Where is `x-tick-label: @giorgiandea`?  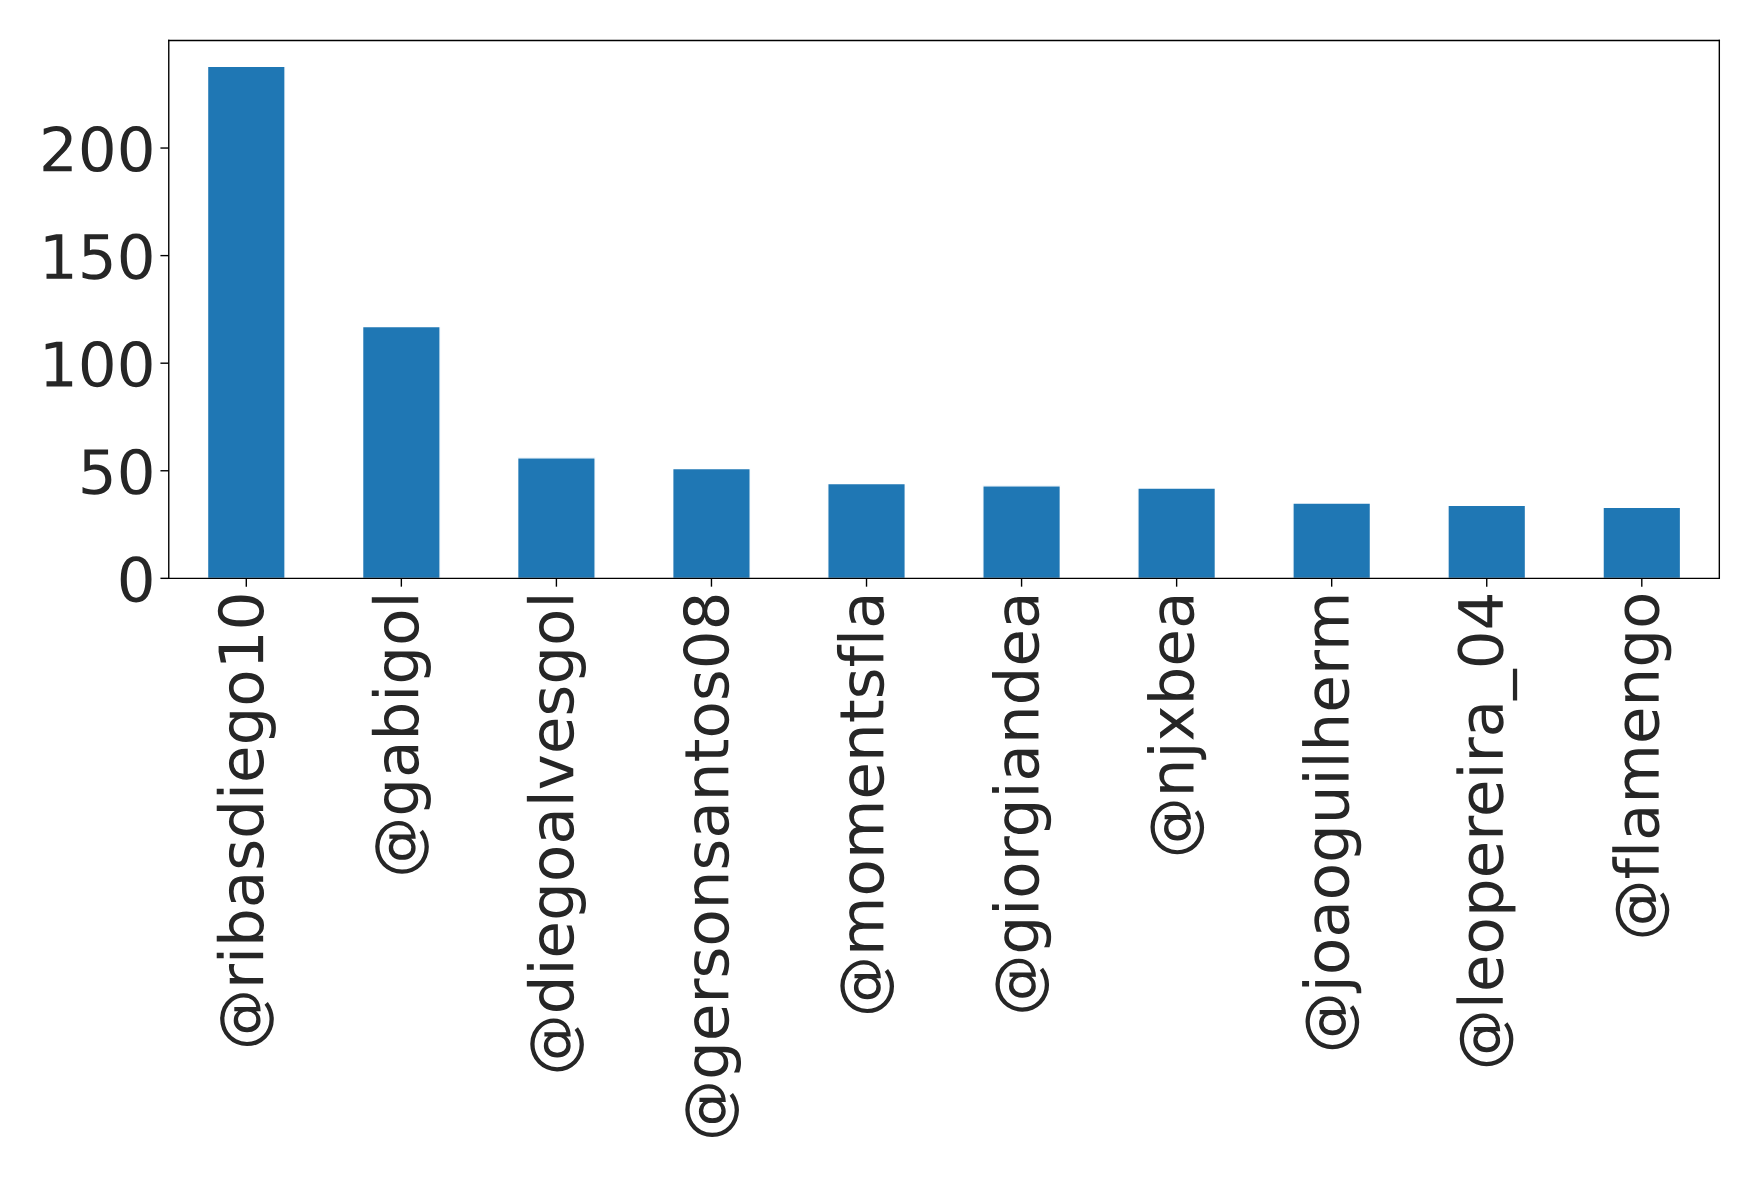 x-tick-label: @giorgiandea is located at coordinates (1022, 804).